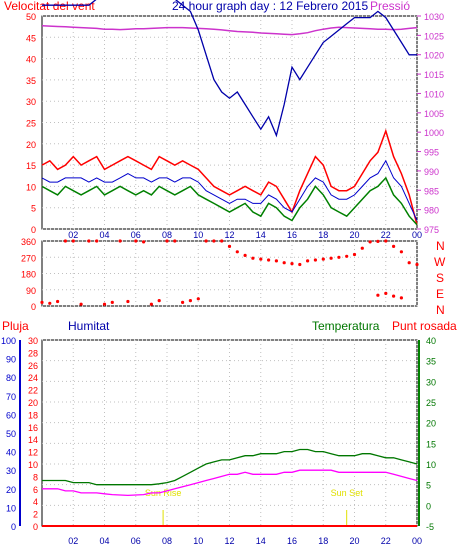 Image resolution: width=462 pixels, height=555 pixels. I want to click on temp-y-tick: 5, so click(428, 486).